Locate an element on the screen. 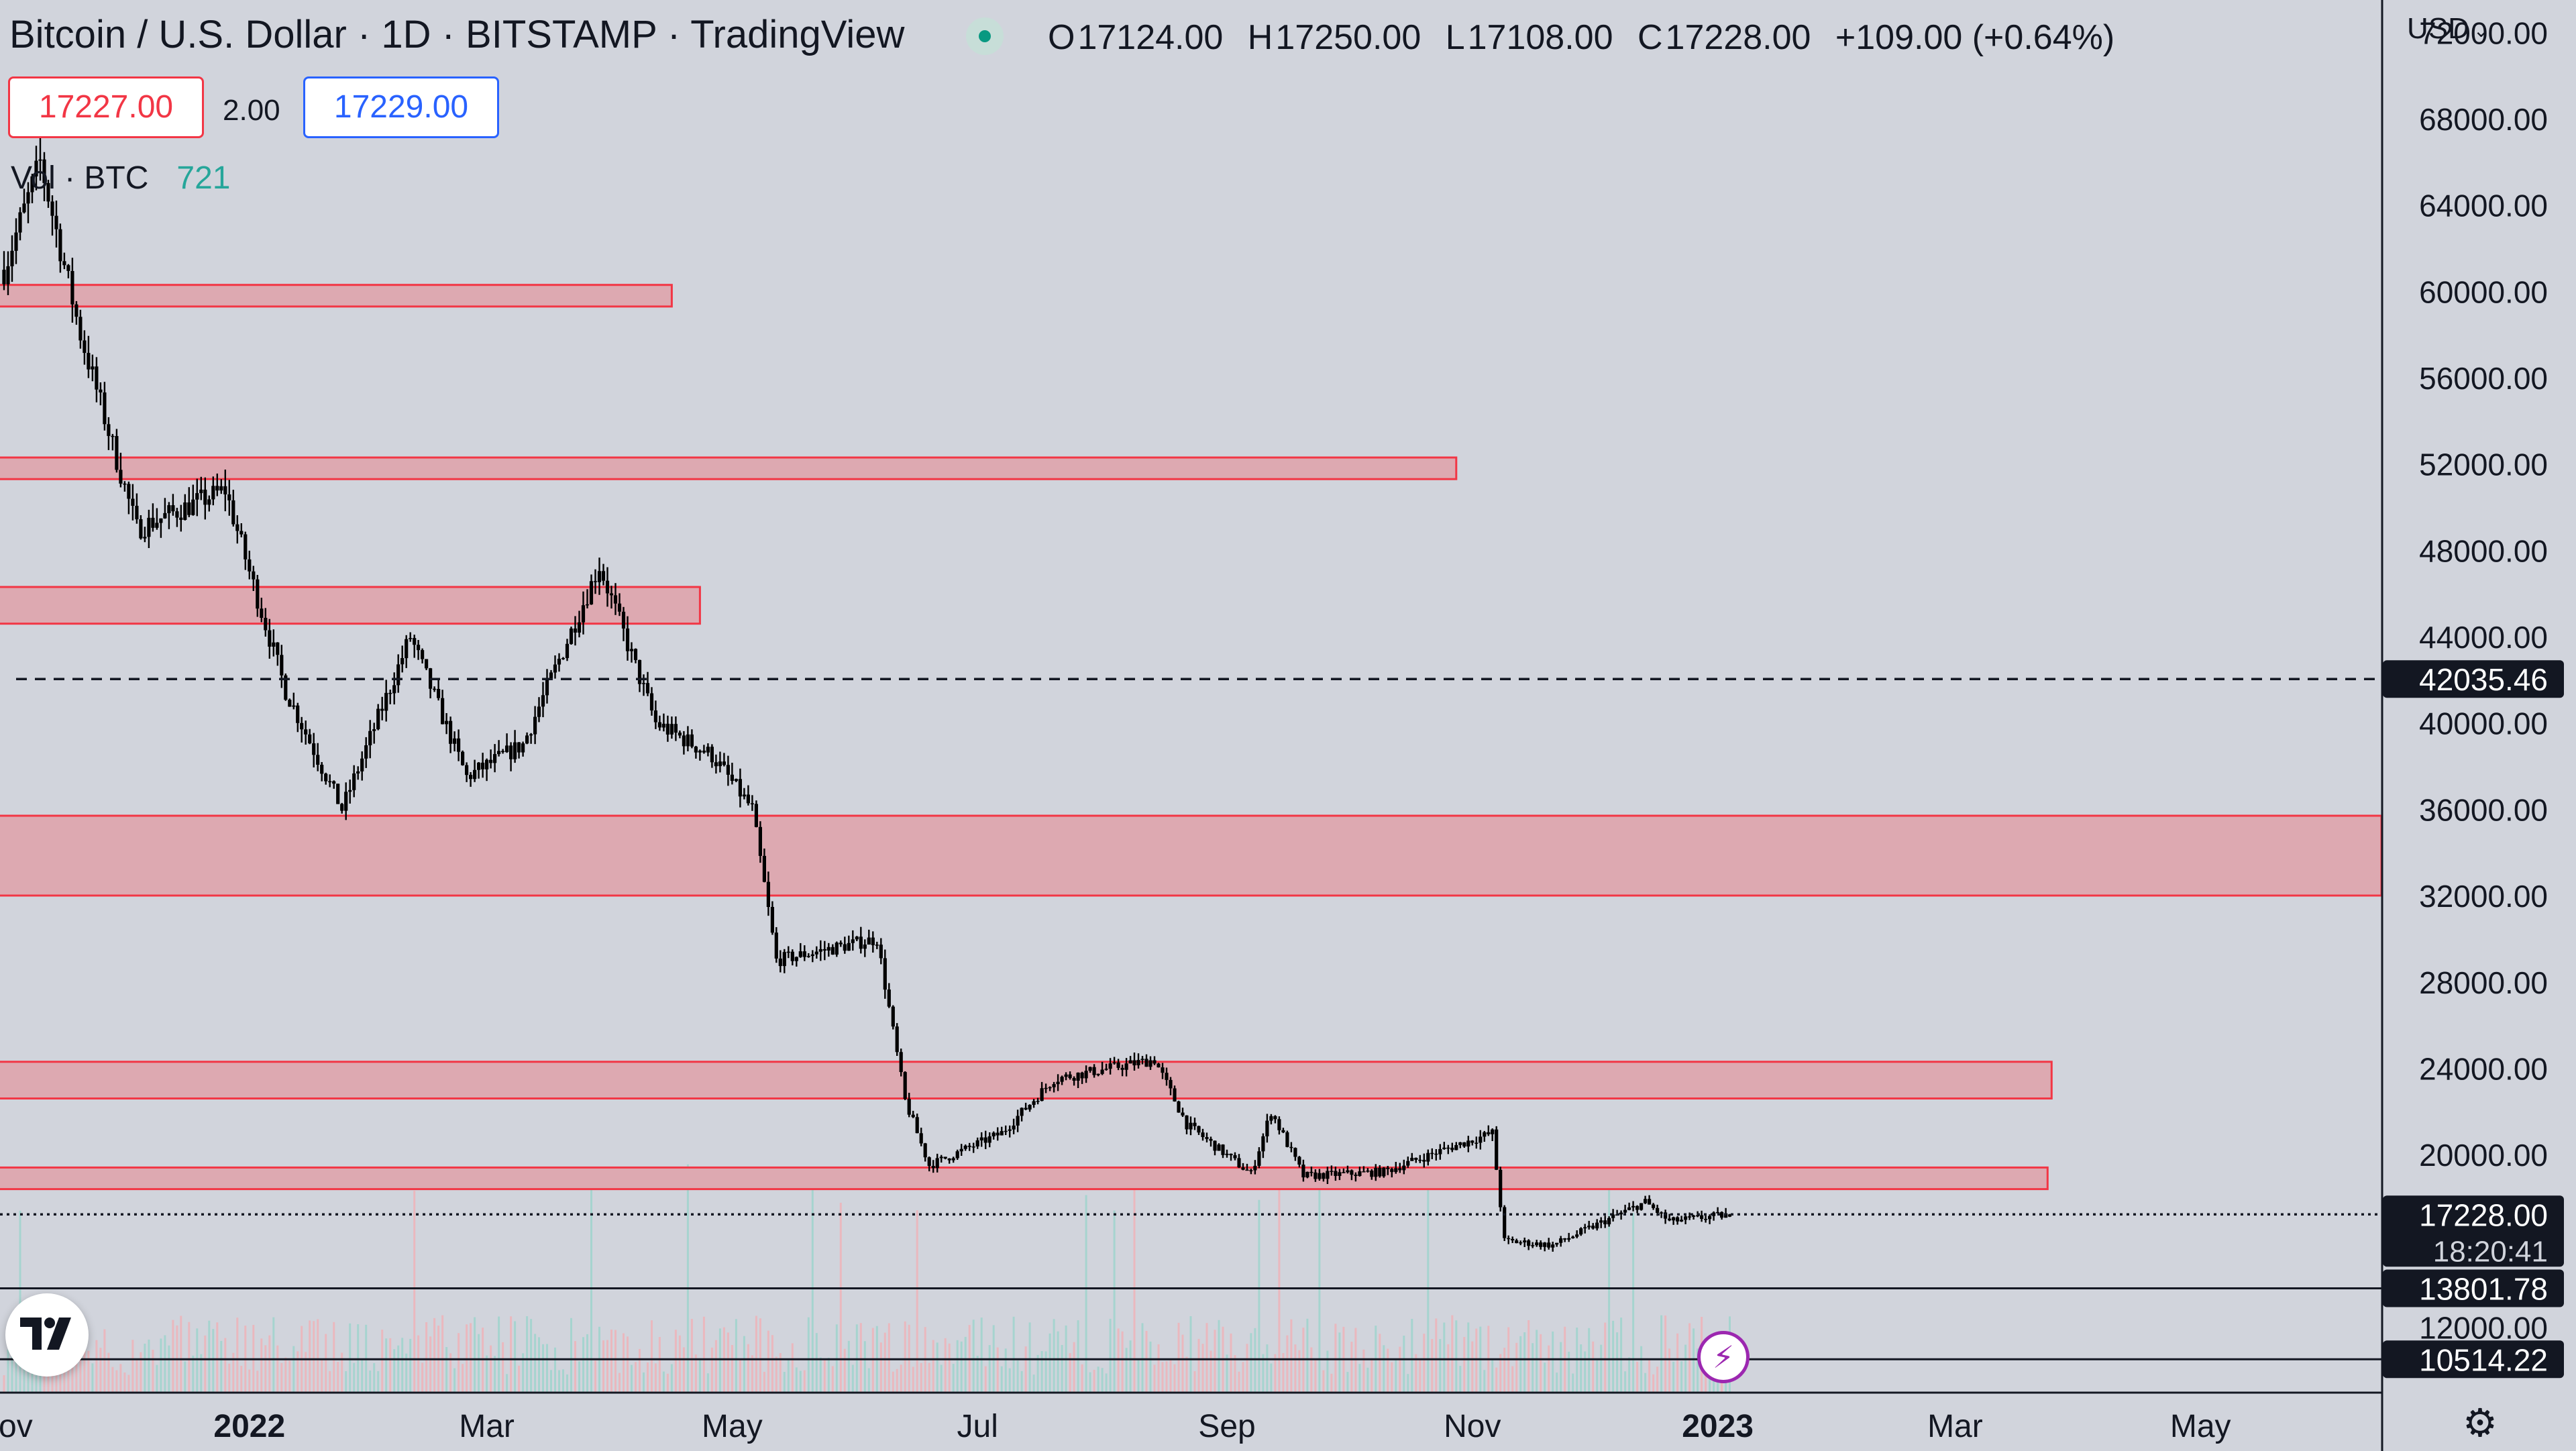  y-tick-label: 48000.00 is located at coordinates (2483, 550).